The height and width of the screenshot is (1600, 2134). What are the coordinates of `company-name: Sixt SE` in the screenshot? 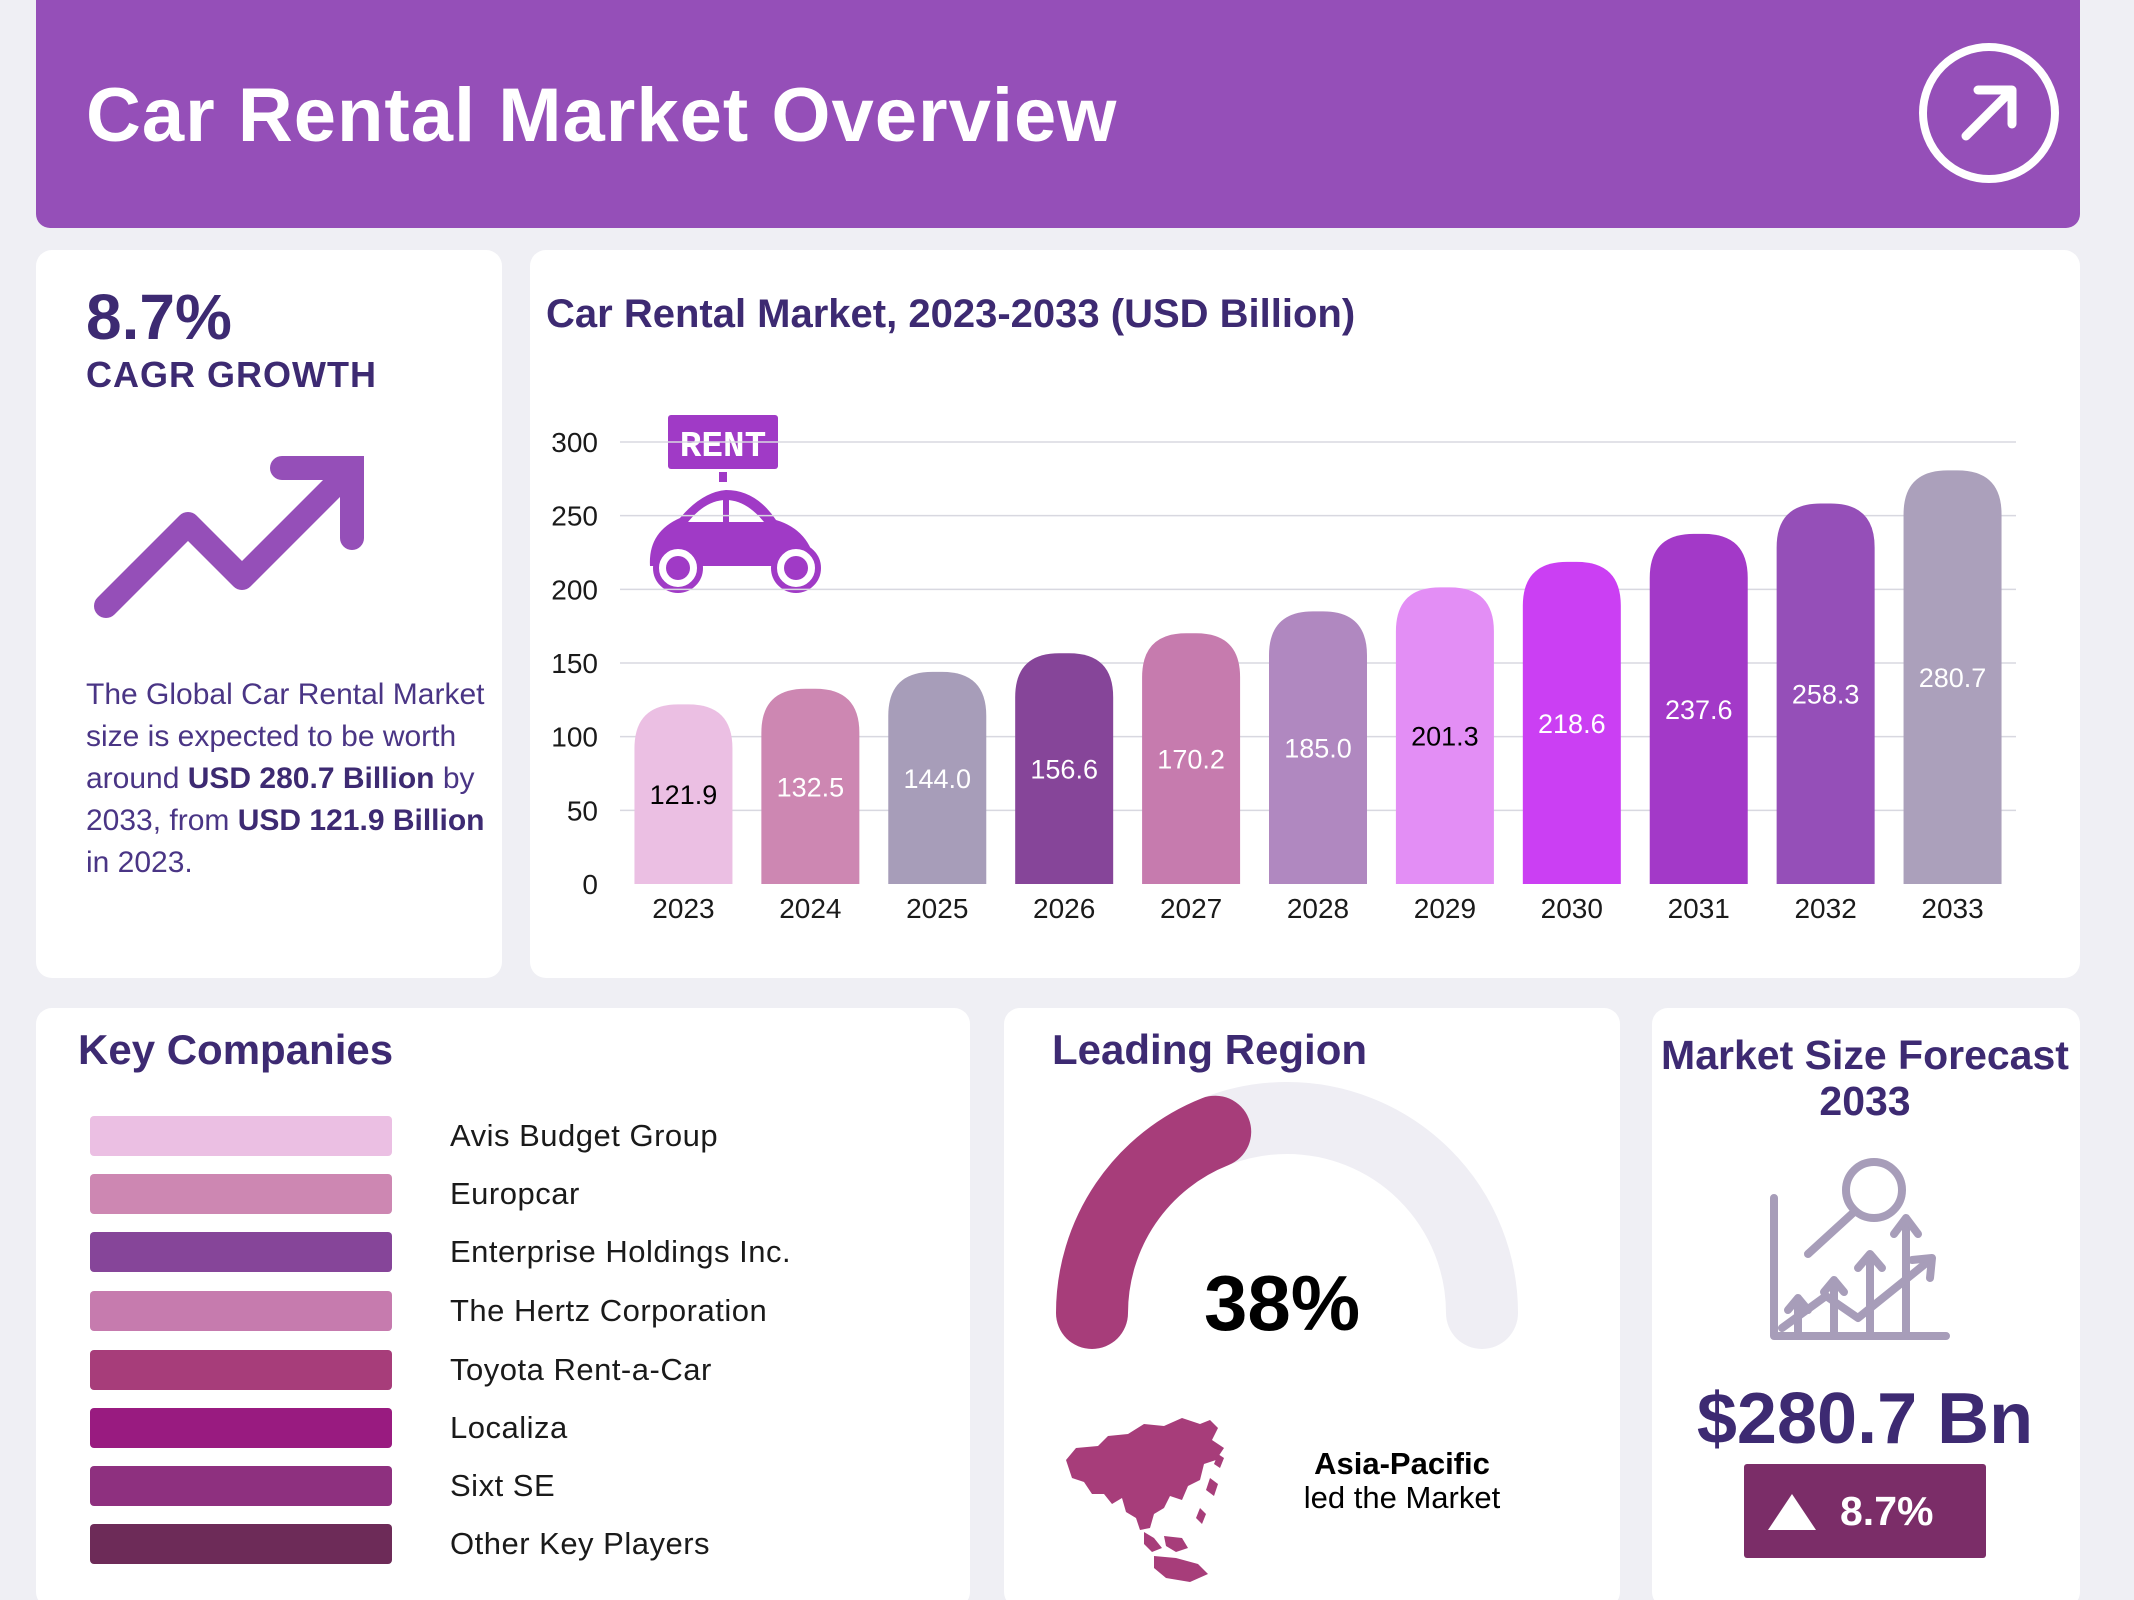 It's located at (503, 1485).